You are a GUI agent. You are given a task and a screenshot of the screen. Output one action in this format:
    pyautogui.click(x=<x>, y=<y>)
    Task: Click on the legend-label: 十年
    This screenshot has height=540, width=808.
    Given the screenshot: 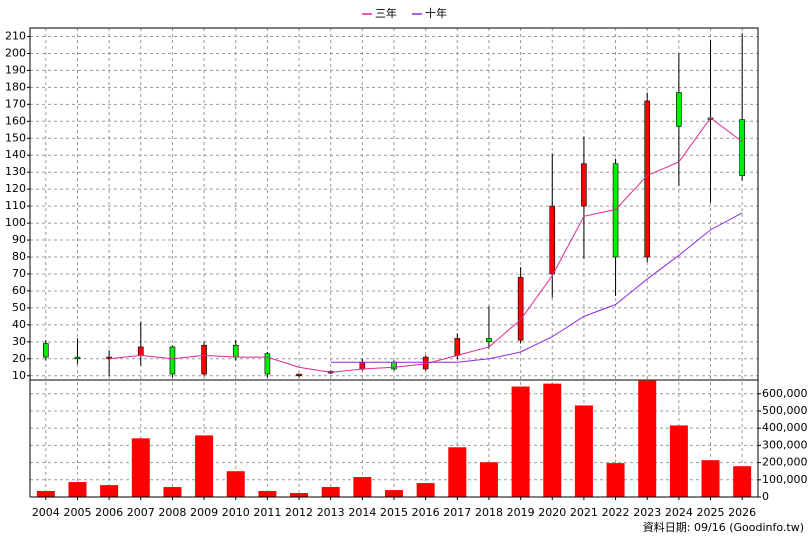 What is the action you would take?
    pyautogui.click(x=436, y=13)
    